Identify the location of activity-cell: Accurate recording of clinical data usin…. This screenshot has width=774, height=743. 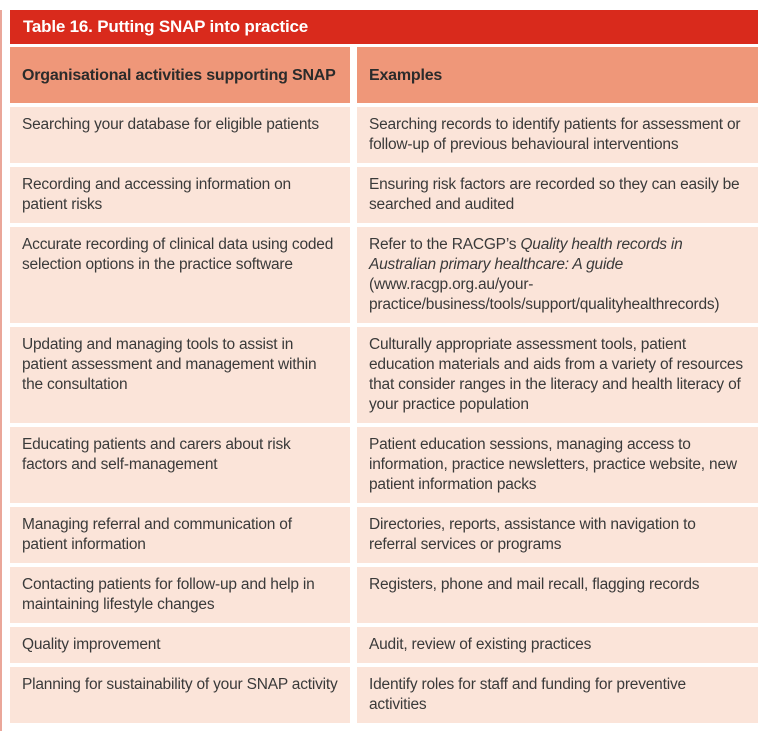
(180, 275).